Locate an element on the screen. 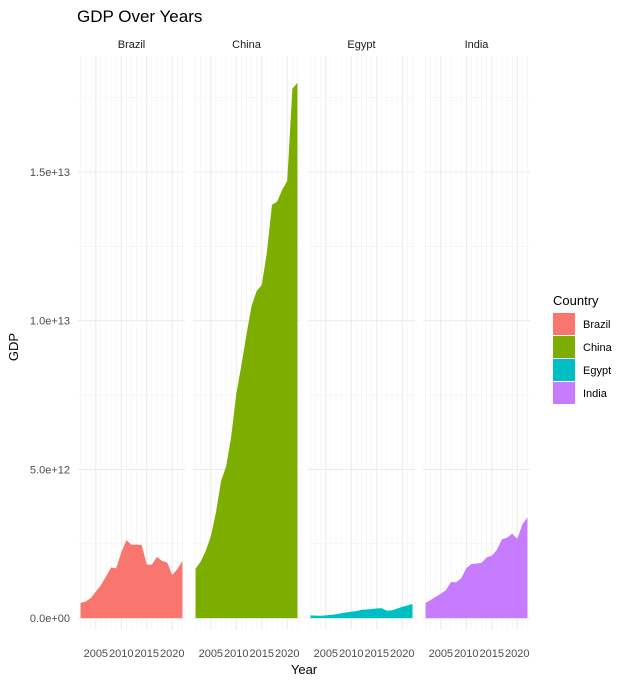 The image size is (631, 684). legend-title: Country is located at coordinates (576, 300).